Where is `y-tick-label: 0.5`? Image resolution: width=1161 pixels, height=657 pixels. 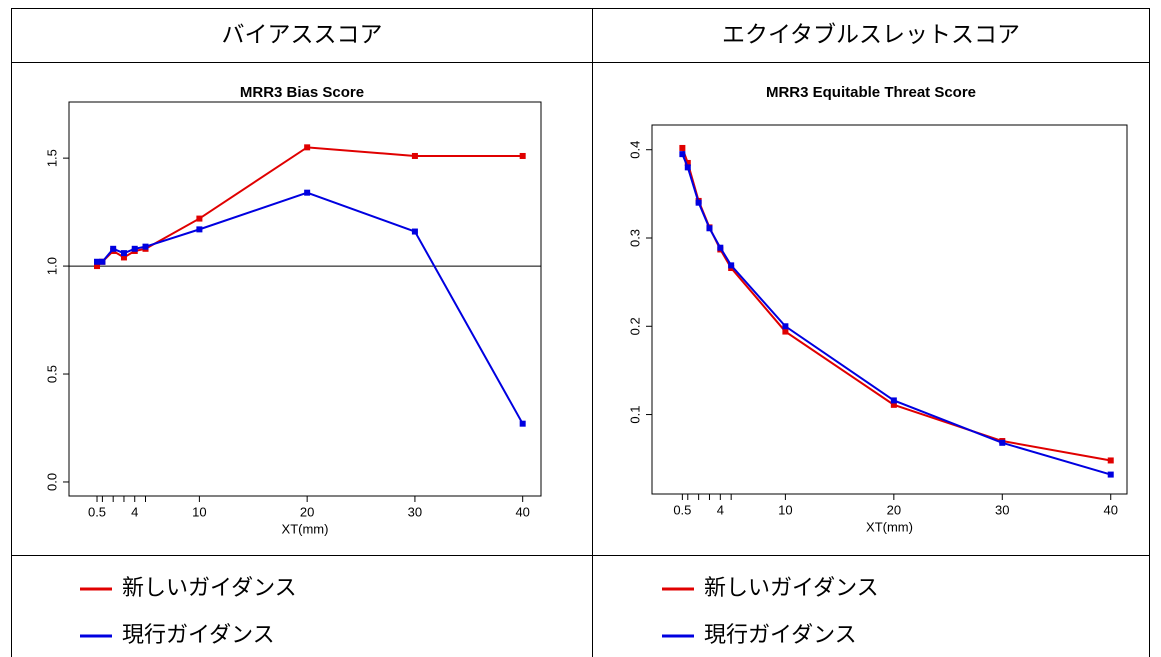 y-tick-label: 0.5 is located at coordinates (51, 374).